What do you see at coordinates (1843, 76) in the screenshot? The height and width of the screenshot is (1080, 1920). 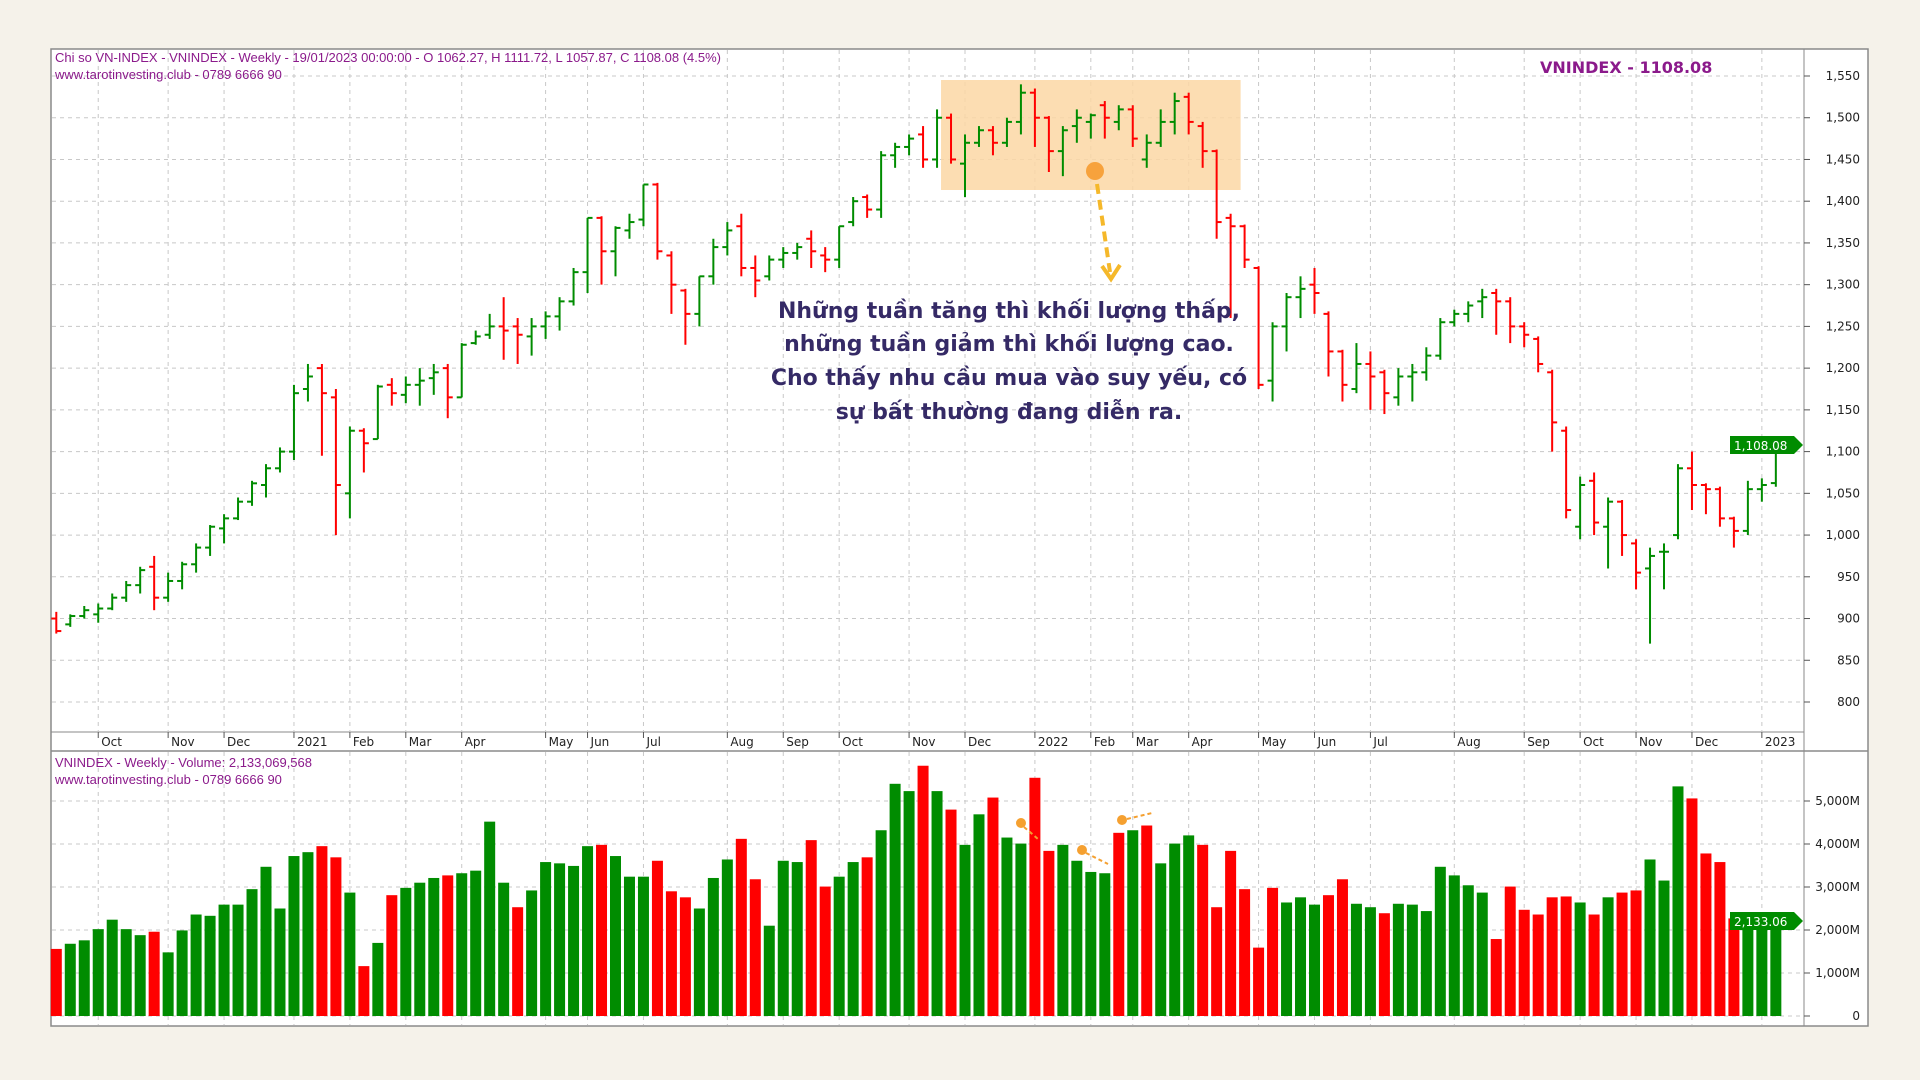 I see `price-tick-label: 1,550` at bounding box center [1843, 76].